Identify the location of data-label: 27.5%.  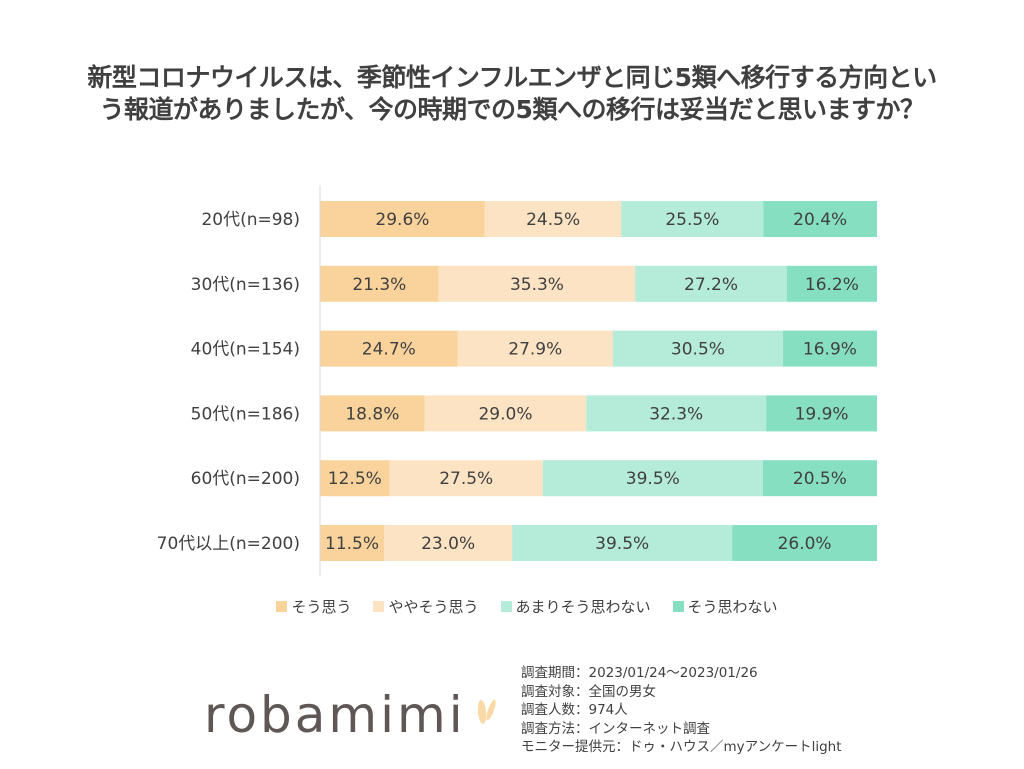
(466, 479).